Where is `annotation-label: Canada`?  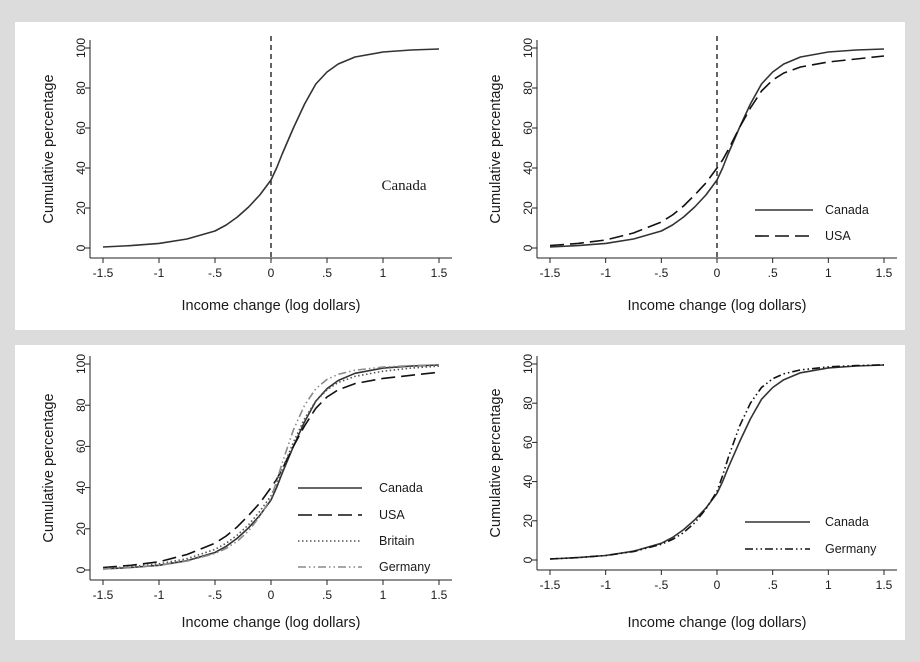 annotation-label: Canada is located at coordinates (404, 186).